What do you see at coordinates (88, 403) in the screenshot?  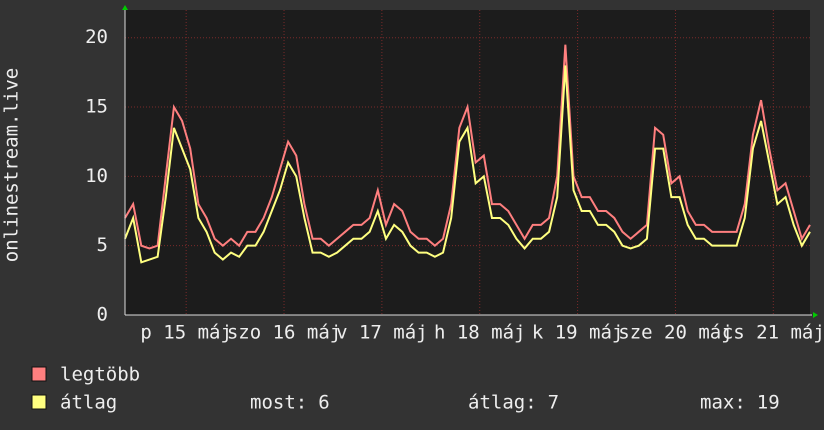 I see `legend-label: átlag` at bounding box center [88, 403].